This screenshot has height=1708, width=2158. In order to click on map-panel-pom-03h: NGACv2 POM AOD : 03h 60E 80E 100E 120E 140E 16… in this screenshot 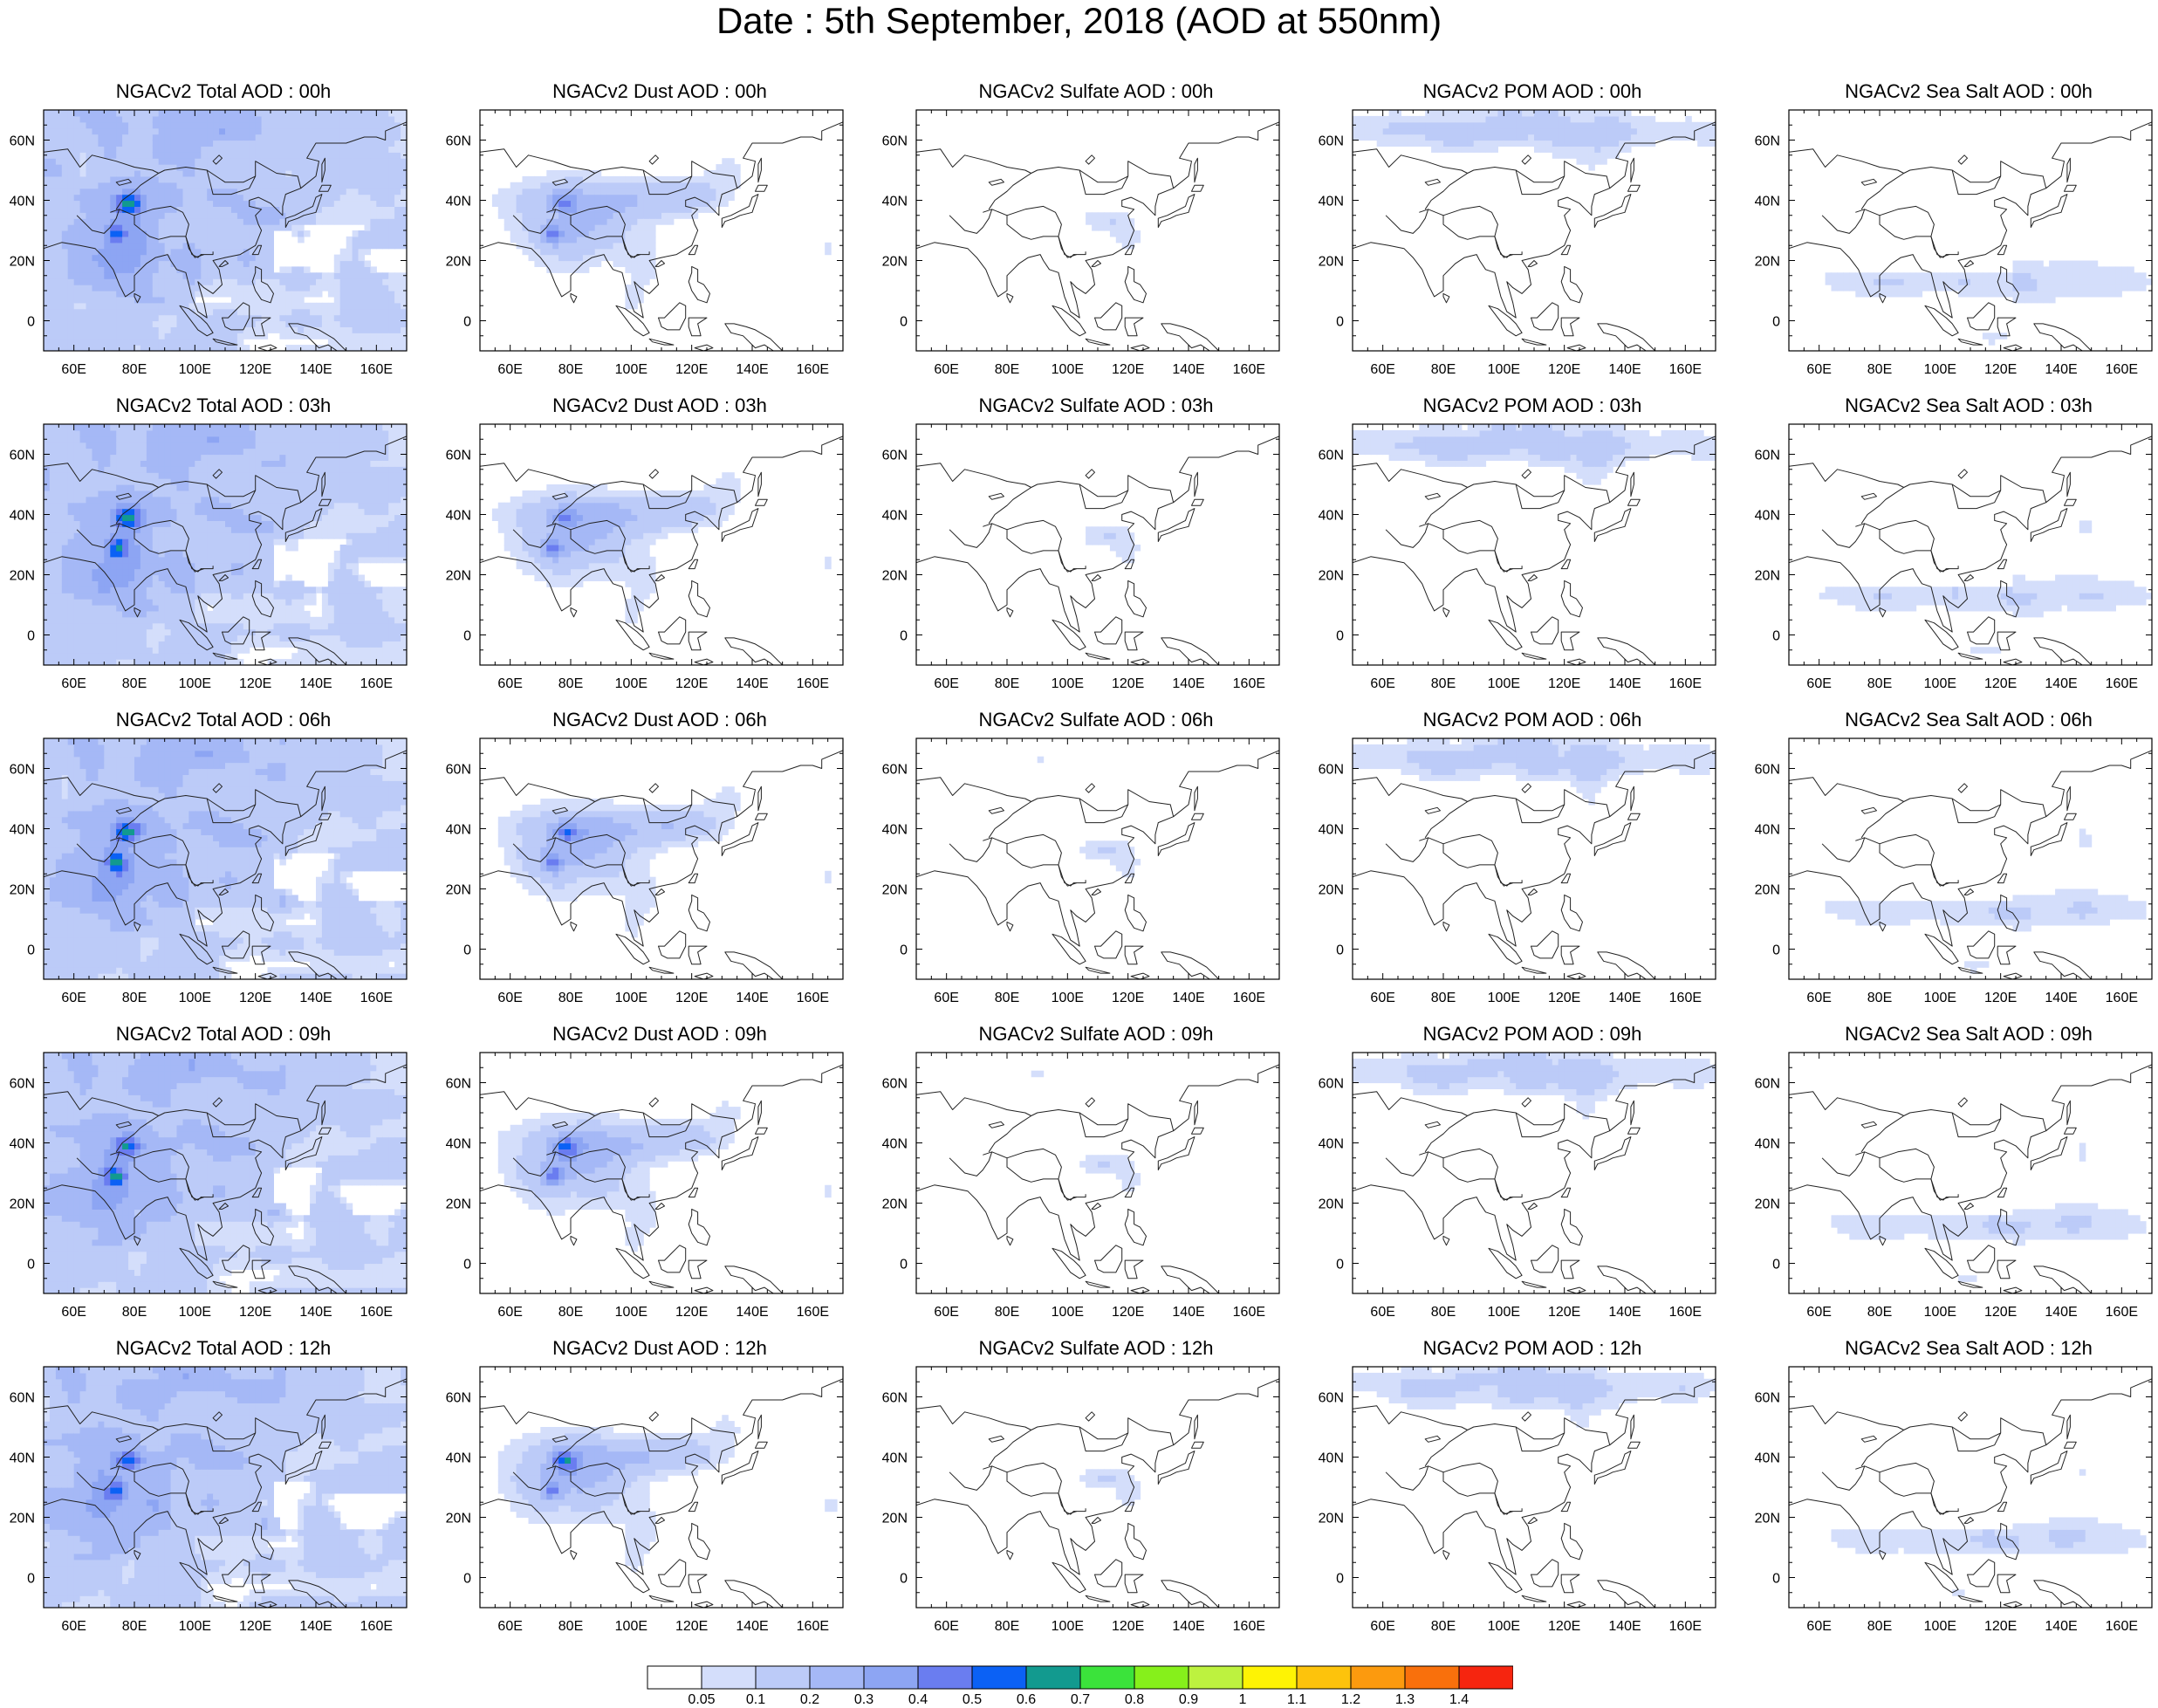, I will do `click(1527, 551)`.